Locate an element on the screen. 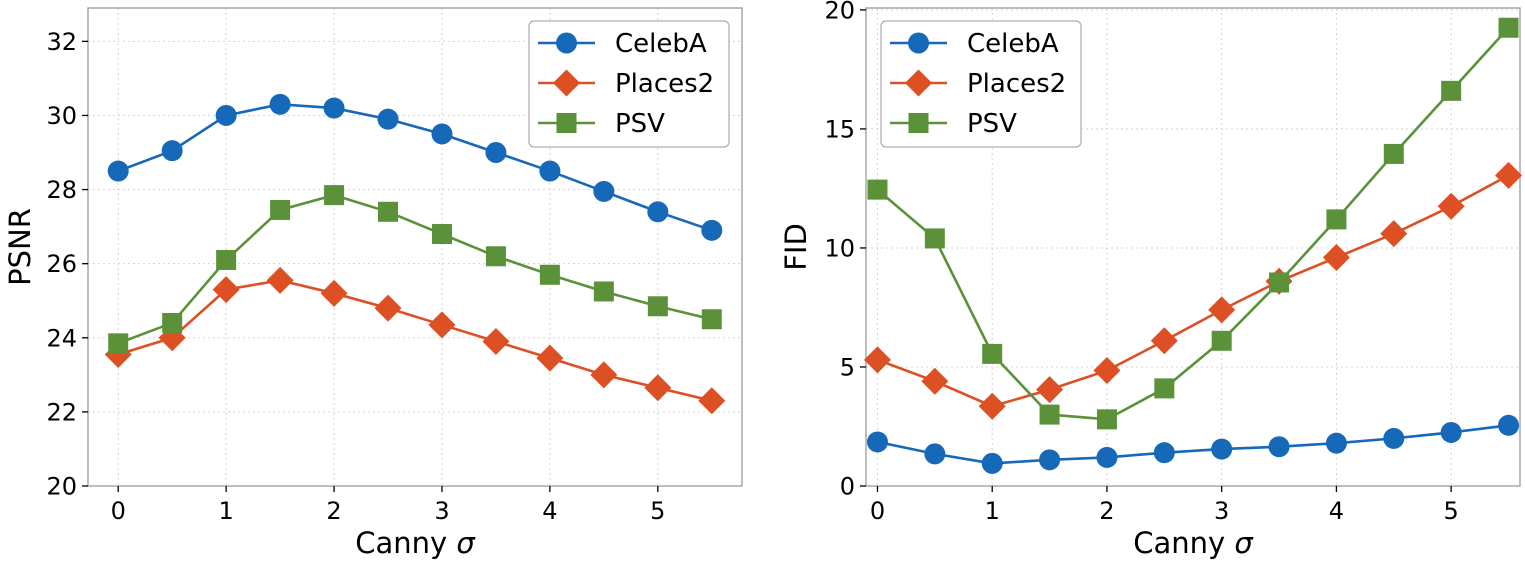 This screenshot has width=1525, height=564. y-tick-label: 22 is located at coordinates (61, 412).